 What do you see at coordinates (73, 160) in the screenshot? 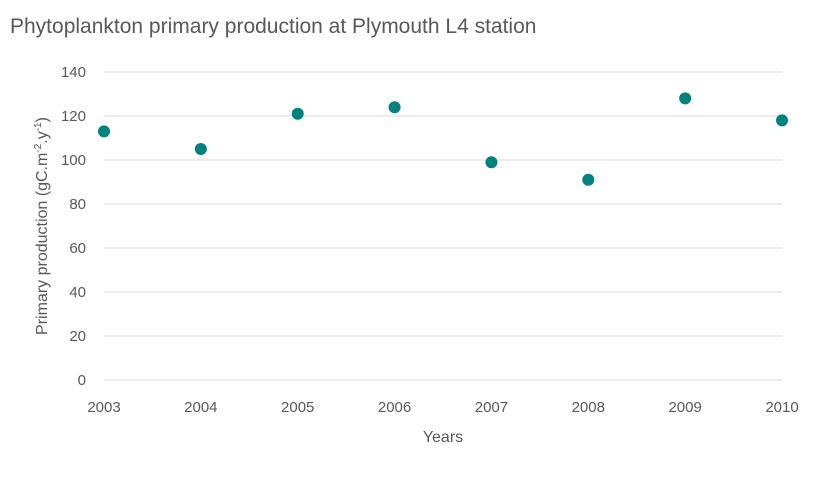
I see `y-tick-label: 100` at bounding box center [73, 160].